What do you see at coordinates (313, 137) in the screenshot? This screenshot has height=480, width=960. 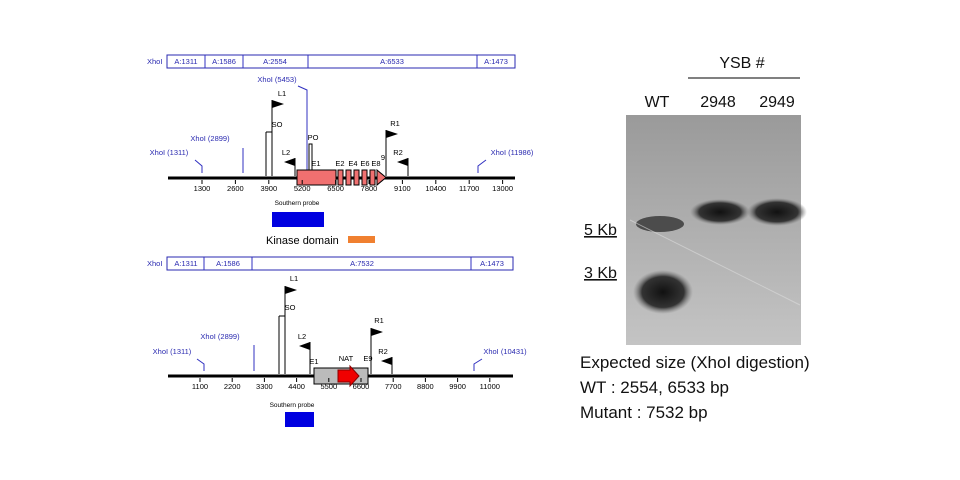 I see `primer-label: PO` at bounding box center [313, 137].